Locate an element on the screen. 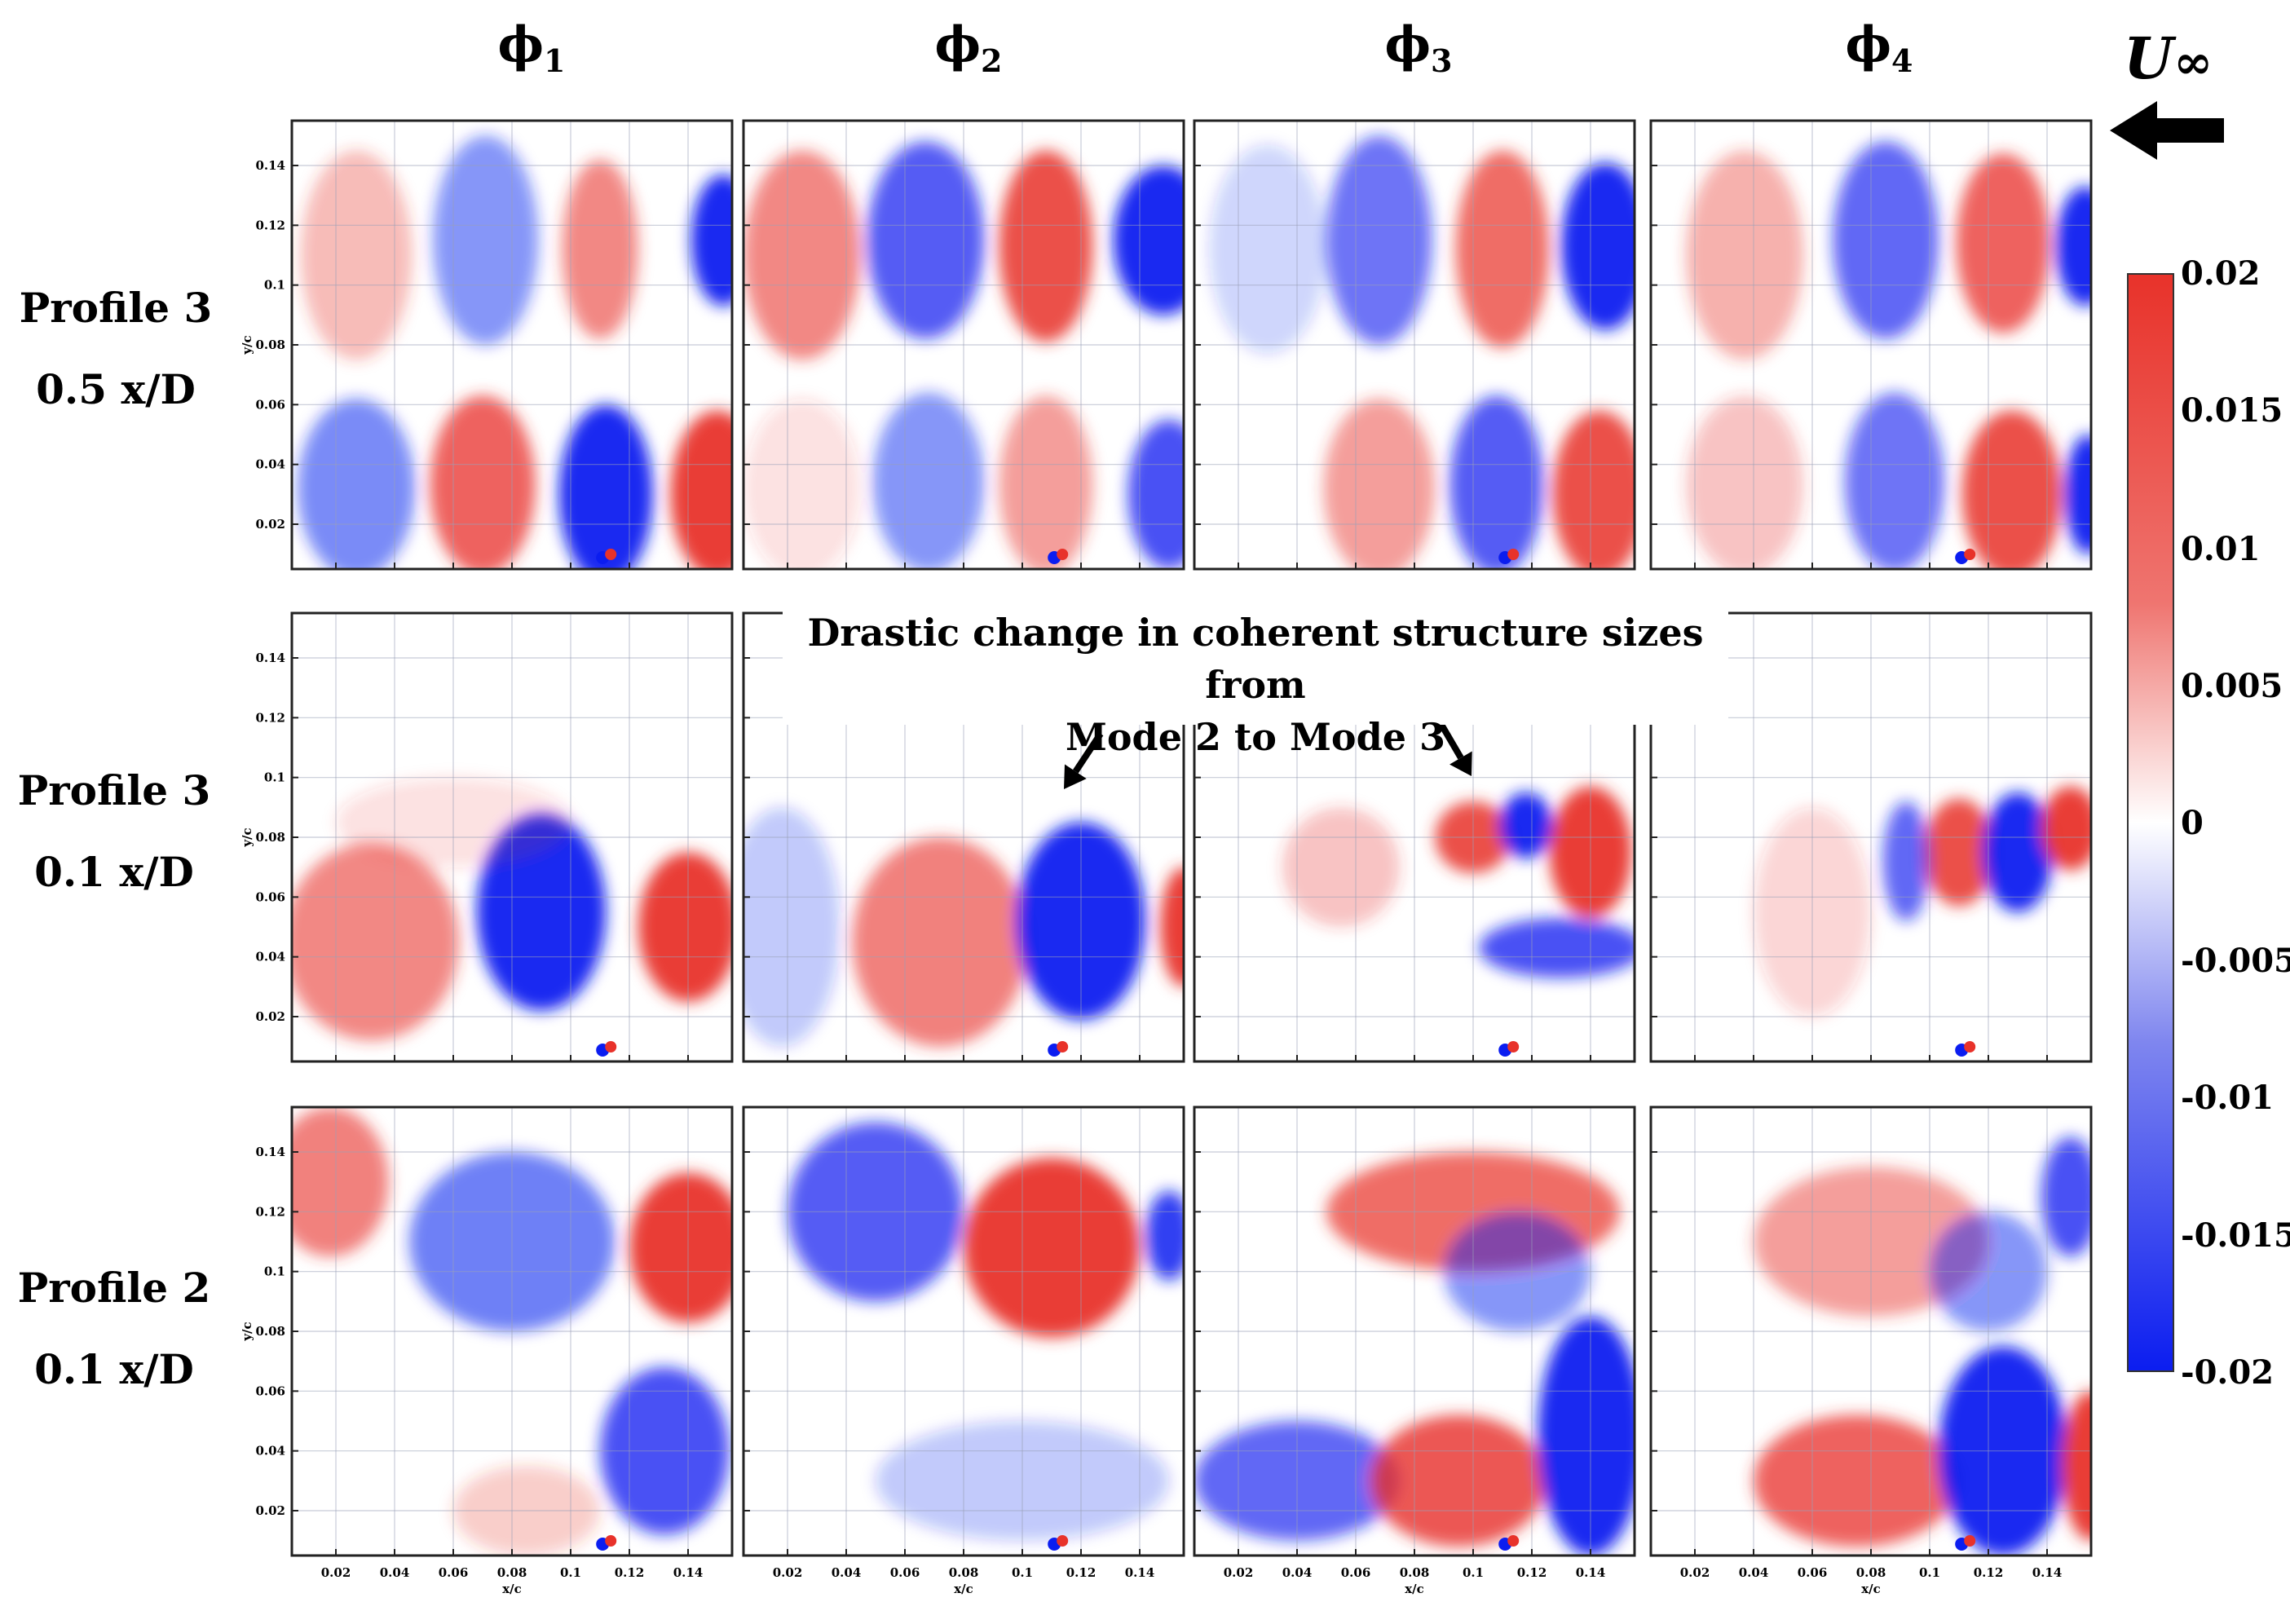 This screenshot has width=2290, height=1624. annotation-line-2: Mode 2 to Mode 3 is located at coordinates (1256, 737).